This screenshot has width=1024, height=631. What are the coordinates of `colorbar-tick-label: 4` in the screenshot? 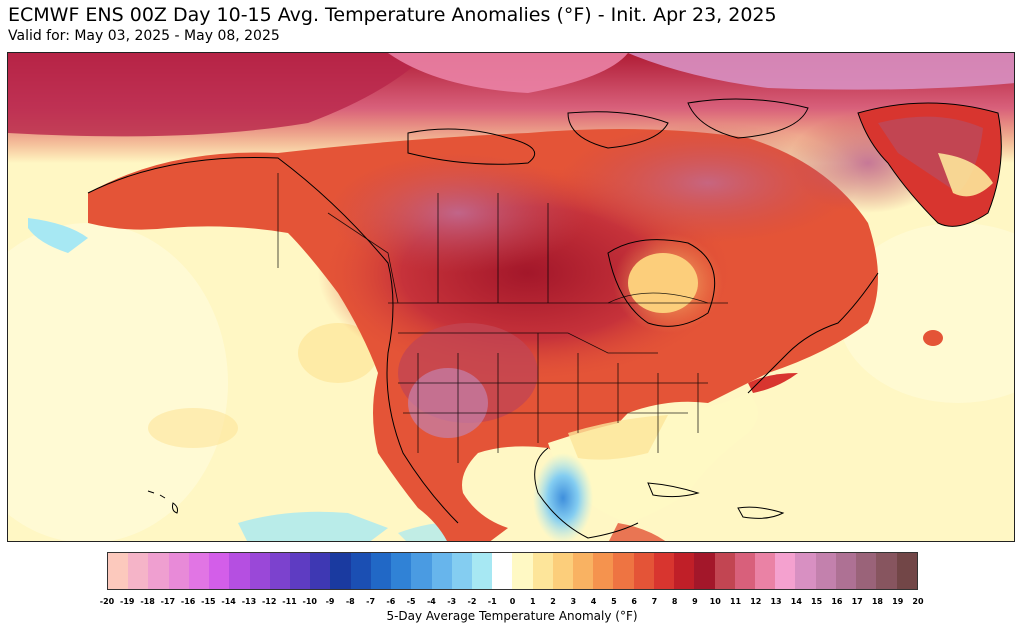 It's located at (593, 601).